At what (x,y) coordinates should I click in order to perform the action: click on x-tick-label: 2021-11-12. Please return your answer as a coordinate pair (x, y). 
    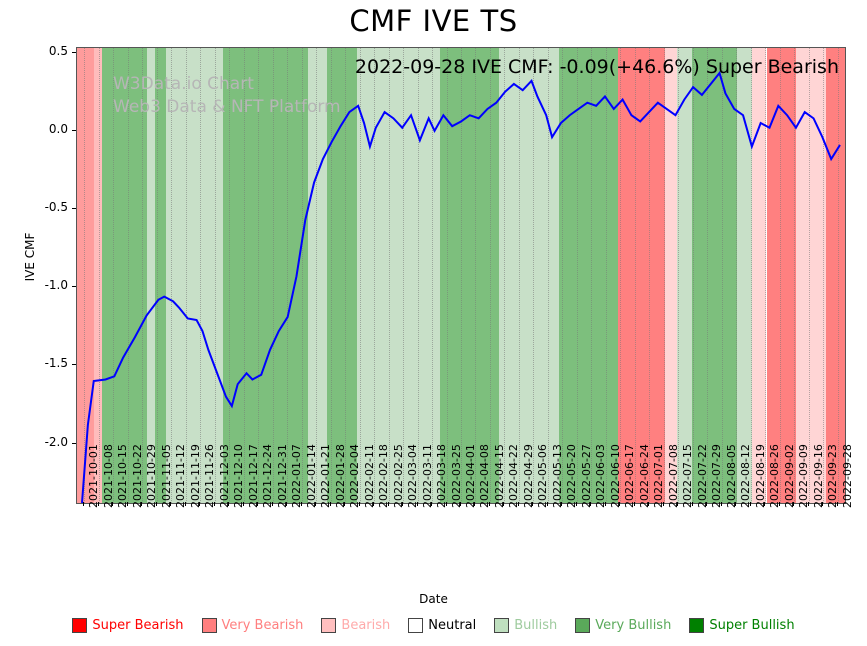
    Looking at the image, I should click on (181, 476).